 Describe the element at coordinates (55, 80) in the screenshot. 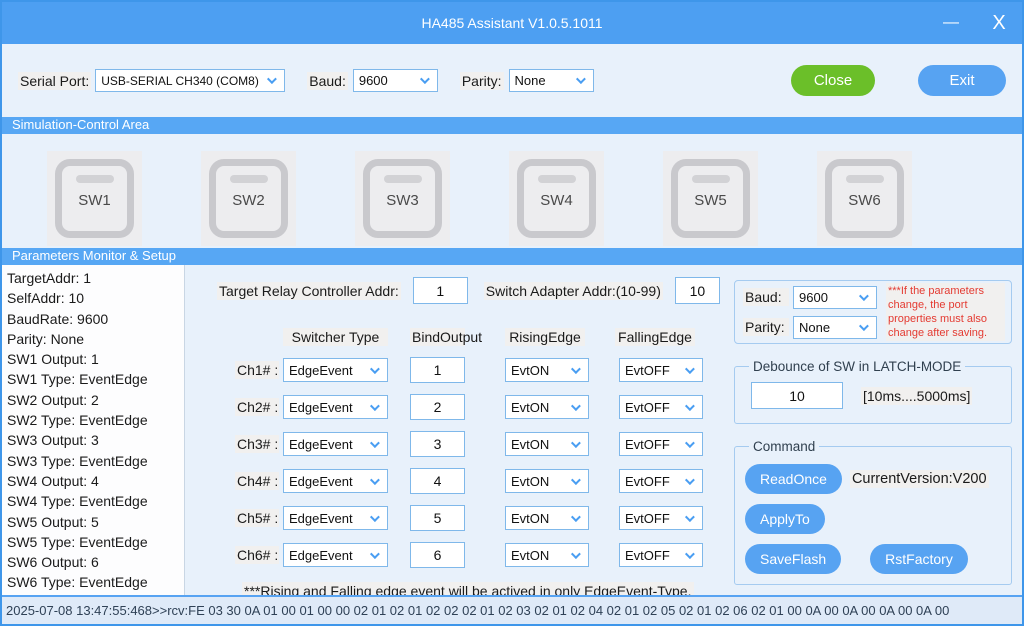

I see `serial-port-label: Serial Port:` at that location.